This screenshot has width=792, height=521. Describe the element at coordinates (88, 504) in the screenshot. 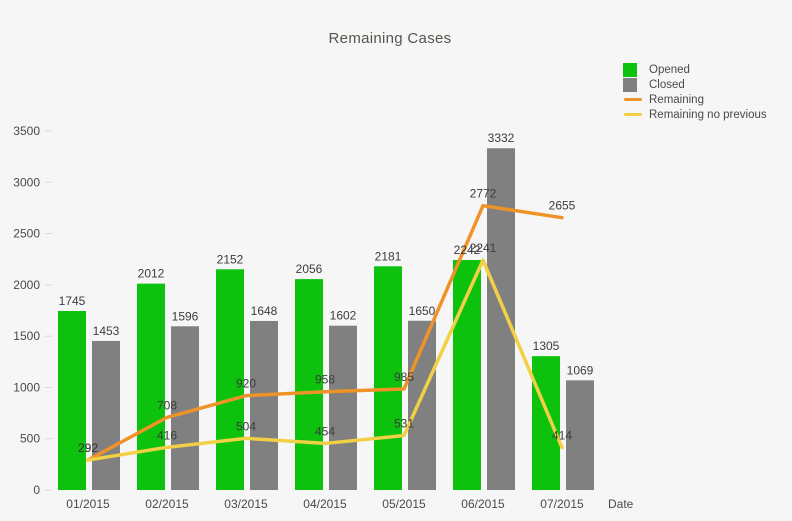

I see `x-tick-label: 01/2015` at that location.